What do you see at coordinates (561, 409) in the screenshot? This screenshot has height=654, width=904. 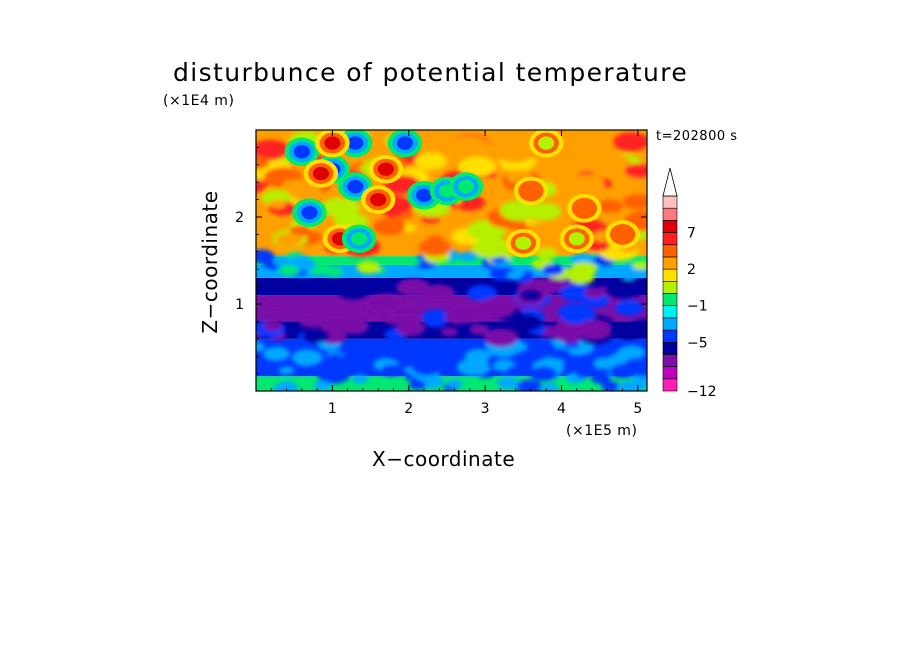 I see `x-tick-label: 4` at bounding box center [561, 409].